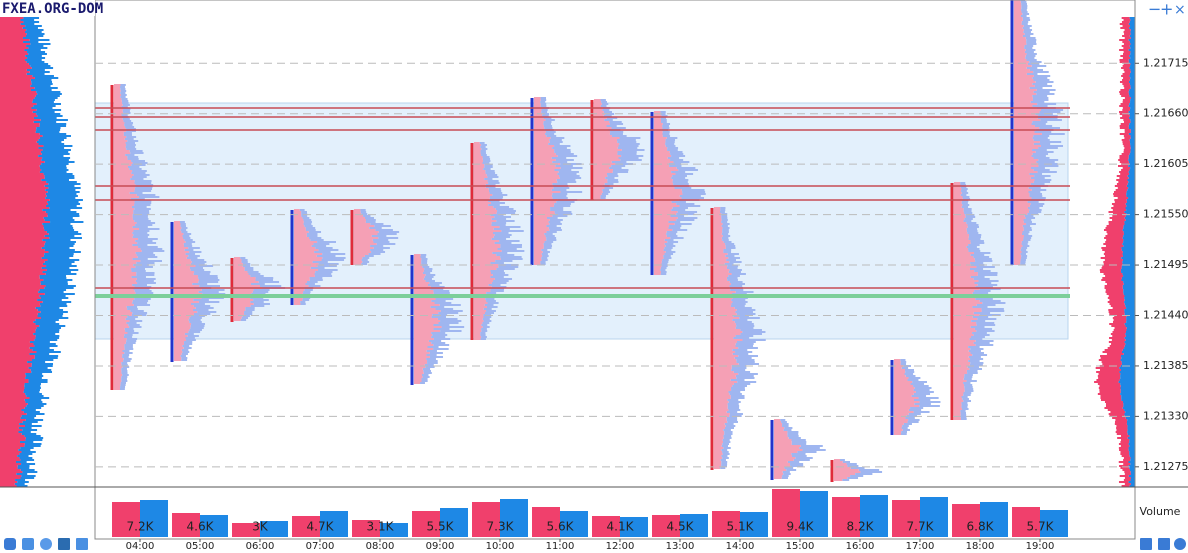 The width and height of the screenshot is (1188, 553). What do you see at coordinates (64, 544) in the screenshot?
I see `save-icon` at bounding box center [64, 544].